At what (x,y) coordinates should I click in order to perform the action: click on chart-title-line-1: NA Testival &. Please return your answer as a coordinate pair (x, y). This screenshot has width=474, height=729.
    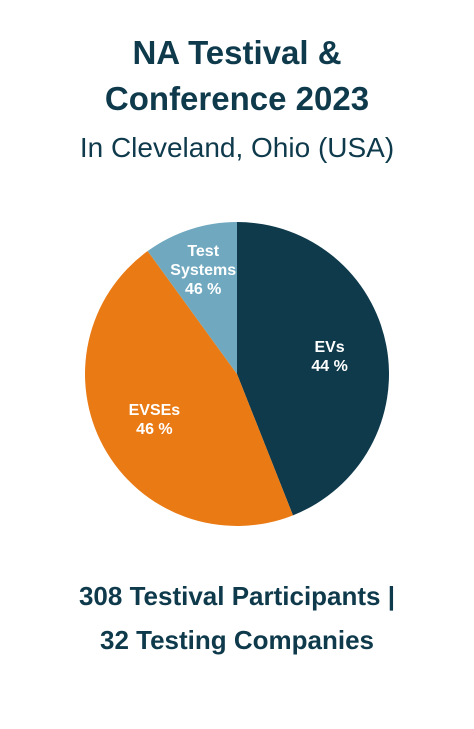
    Looking at the image, I should click on (237, 52).